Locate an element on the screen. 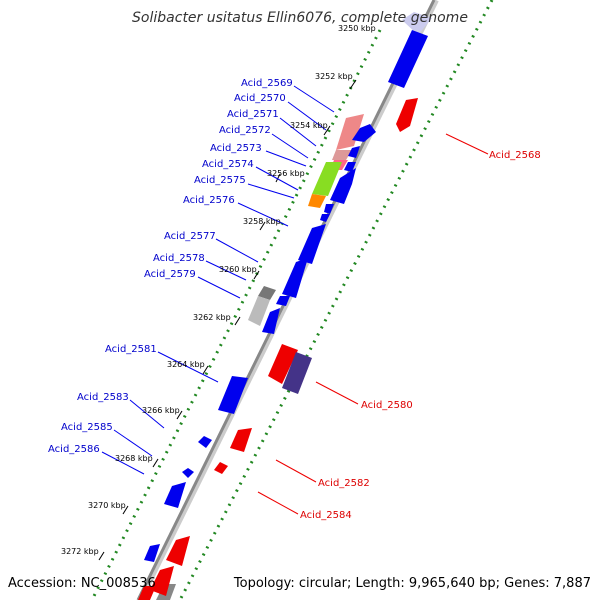 The width and height of the screenshot is (600, 600). kbp-marker: 3266 kbp is located at coordinates (161, 410).